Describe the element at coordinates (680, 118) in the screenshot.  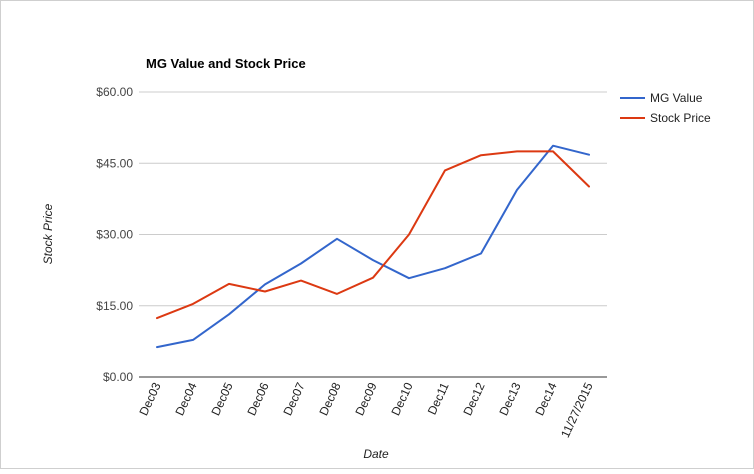
I see `legend-label: Stock Price` at that location.